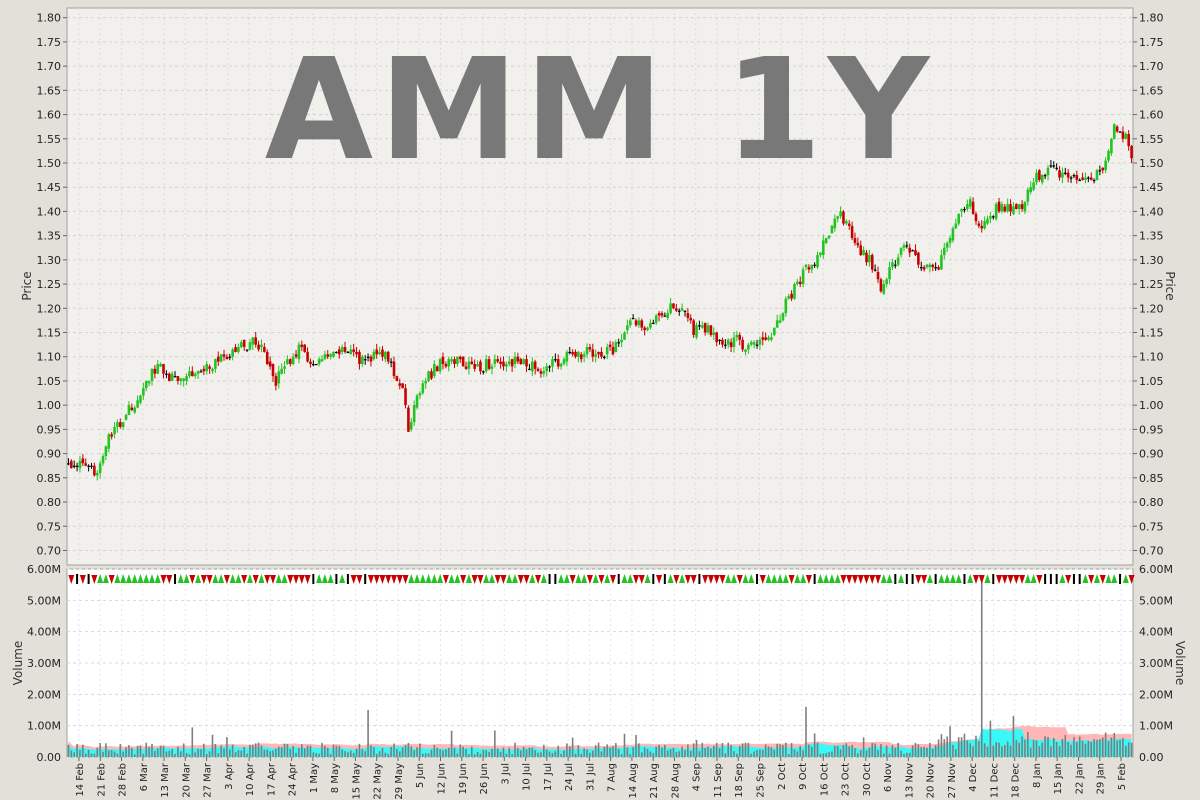 This screenshot has width=1200, height=800. Describe the element at coordinates (49, 187) in the screenshot. I see `price-tick-label: 1.45` at that location.